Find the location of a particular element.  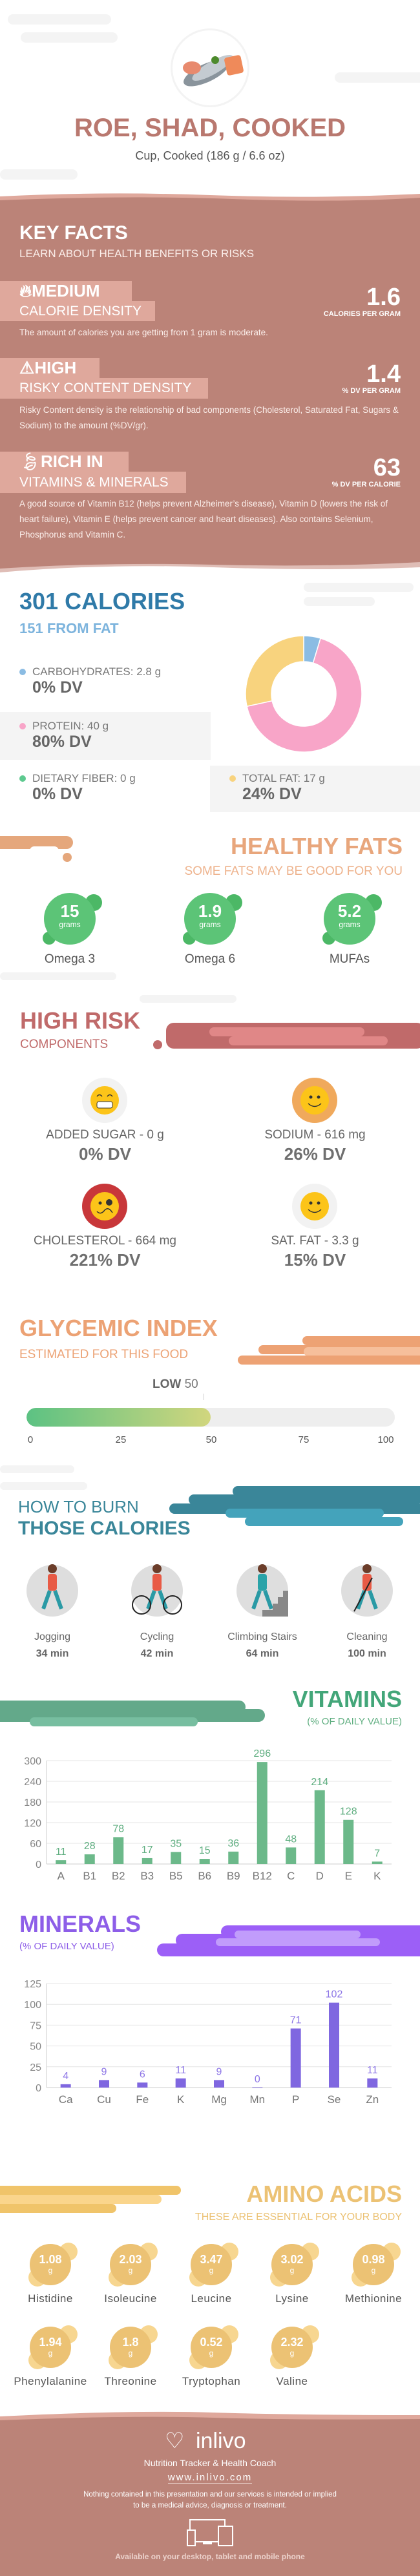

amino-name: Lysine is located at coordinates (292, 2298).